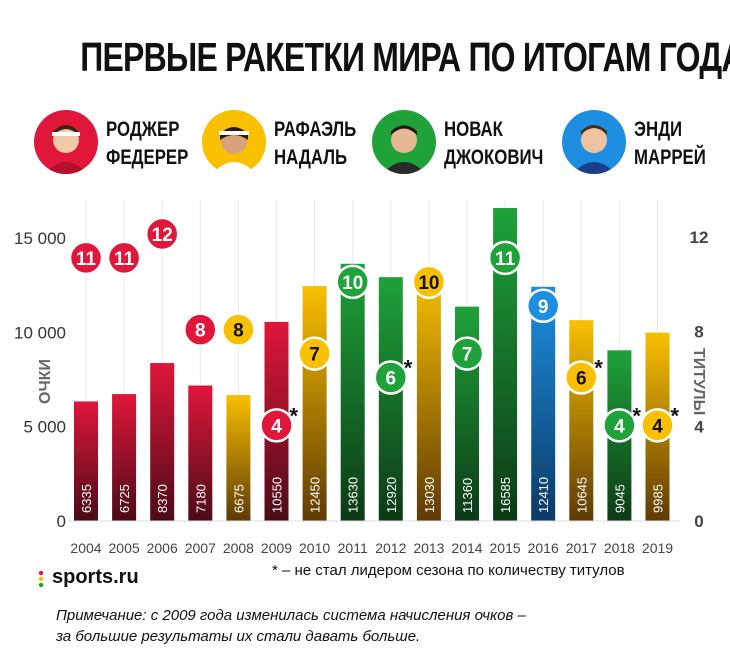 Image resolution: width=730 pixels, height=671 pixels. What do you see at coordinates (405, 57) in the screenshot?
I see `page-title: ПЕРВЫЕ РАКЕТКИ МИРА ПО ИТОГАМ ГОДА` at bounding box center [405, 57].